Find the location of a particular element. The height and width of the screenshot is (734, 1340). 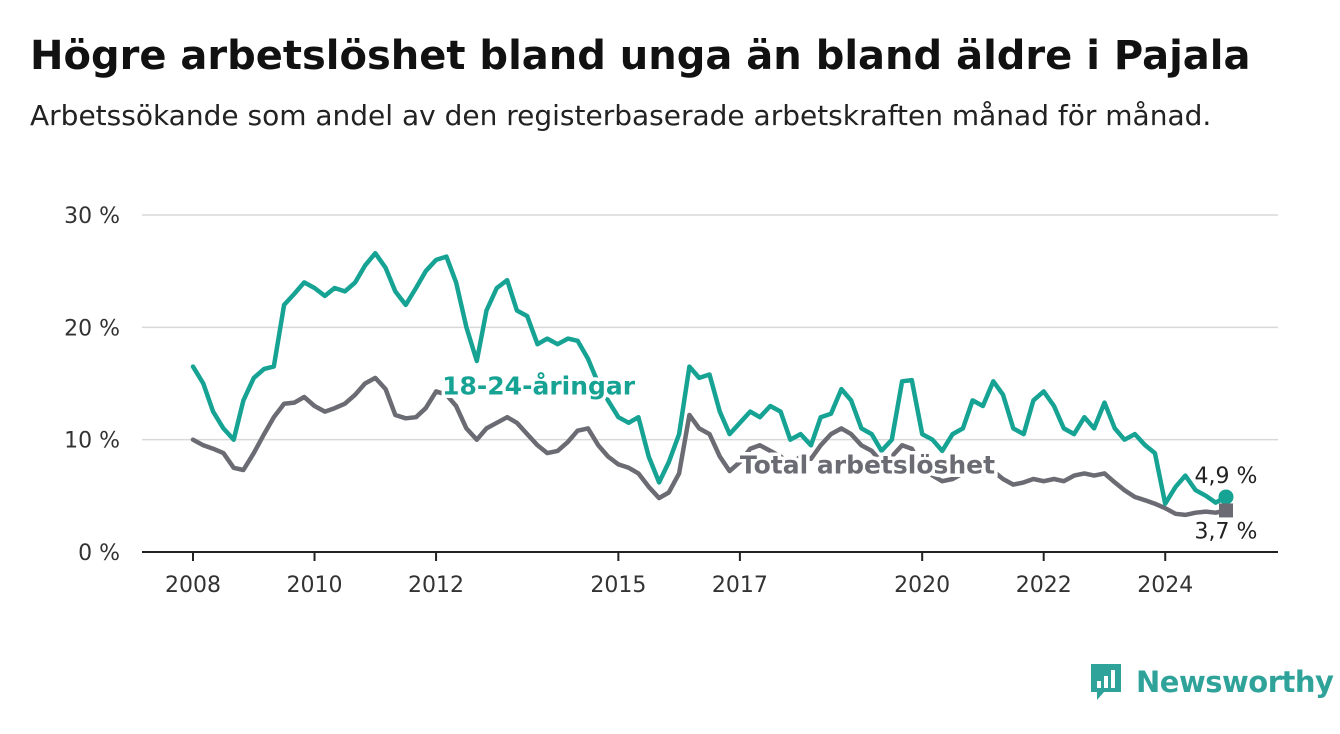

y-tick-label: 20 % is located at coordinates (92, 328).